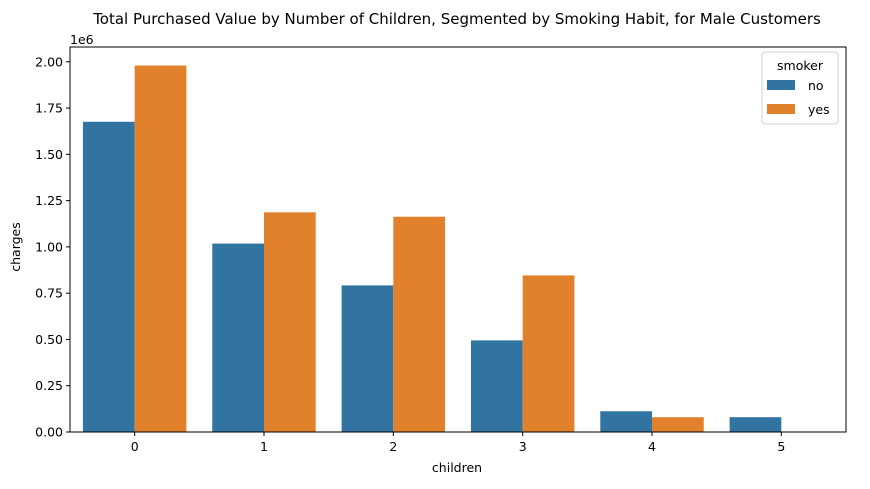 This screenshot has height=489, width=870. I want to click on x-axis-label: children, so click(457, 467).